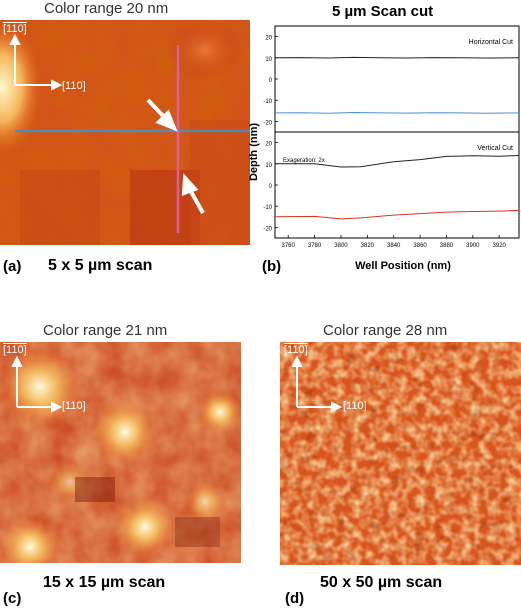 This screenshot has height=608, width=521. I want to click on exaggeration-note: Exageration: 2x, so click(304, 161).